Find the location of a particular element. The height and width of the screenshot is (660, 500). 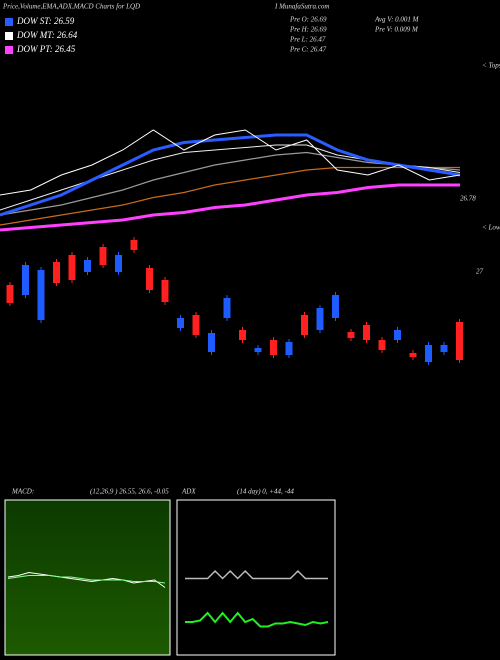

chart-title: Price,Volume,EMA,ADX,MACD Charts for LQD is located at coordinates (71, 7).